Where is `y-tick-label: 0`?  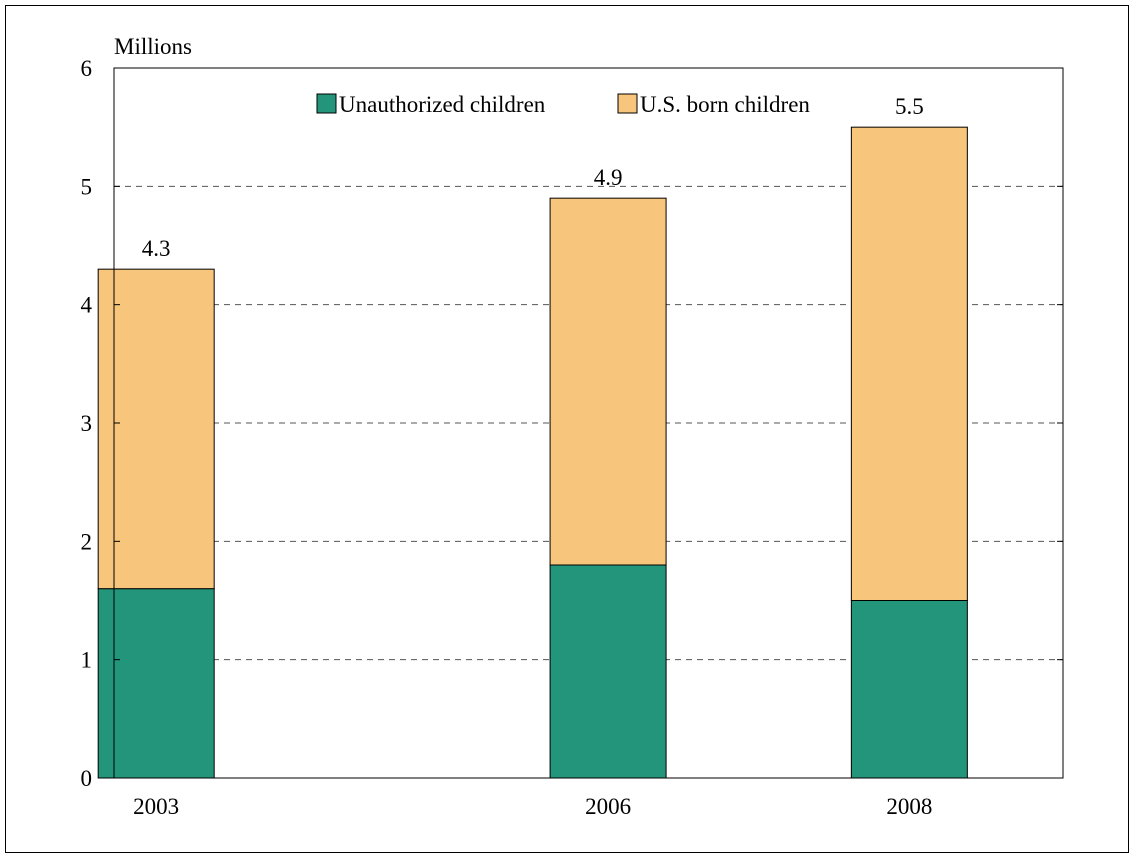
y-tick-label: 0 is located at coordinates (87, 778).